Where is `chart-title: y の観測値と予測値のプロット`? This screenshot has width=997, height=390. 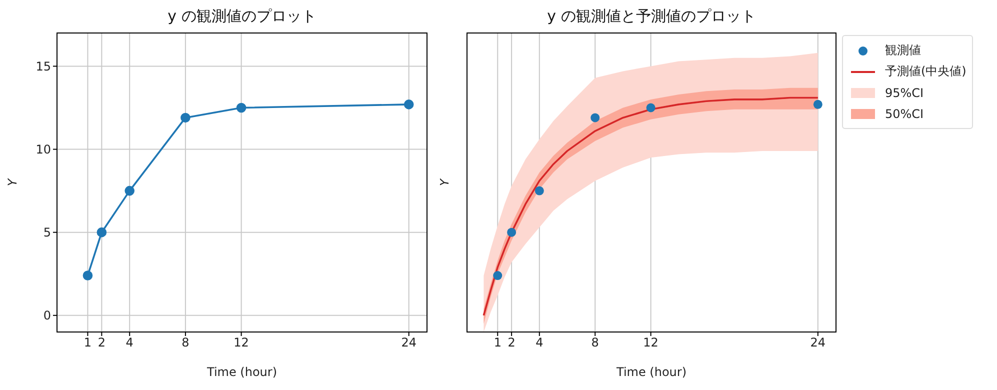
chart-title: y の観測値と予測値のプロット is located at coordinates (651, 16).